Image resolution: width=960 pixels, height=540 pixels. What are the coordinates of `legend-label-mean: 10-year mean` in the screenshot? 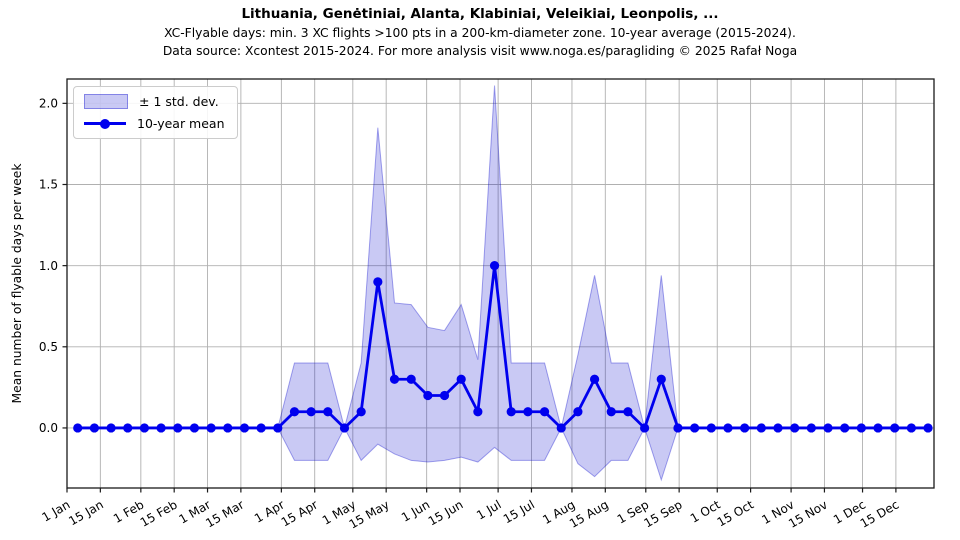 It's located at (181, 123).